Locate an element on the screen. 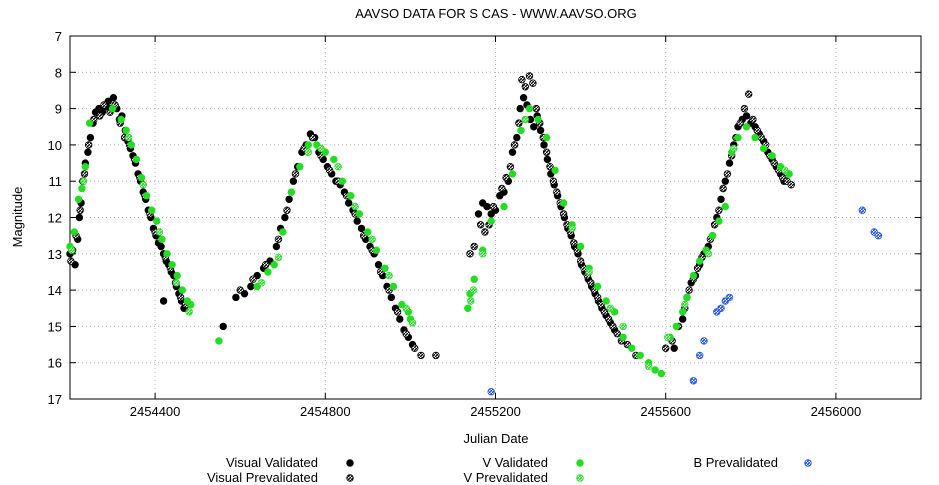 This screenshot has width=939, height=485. y-tick-label: 17 is located at coordinates (55, 399).